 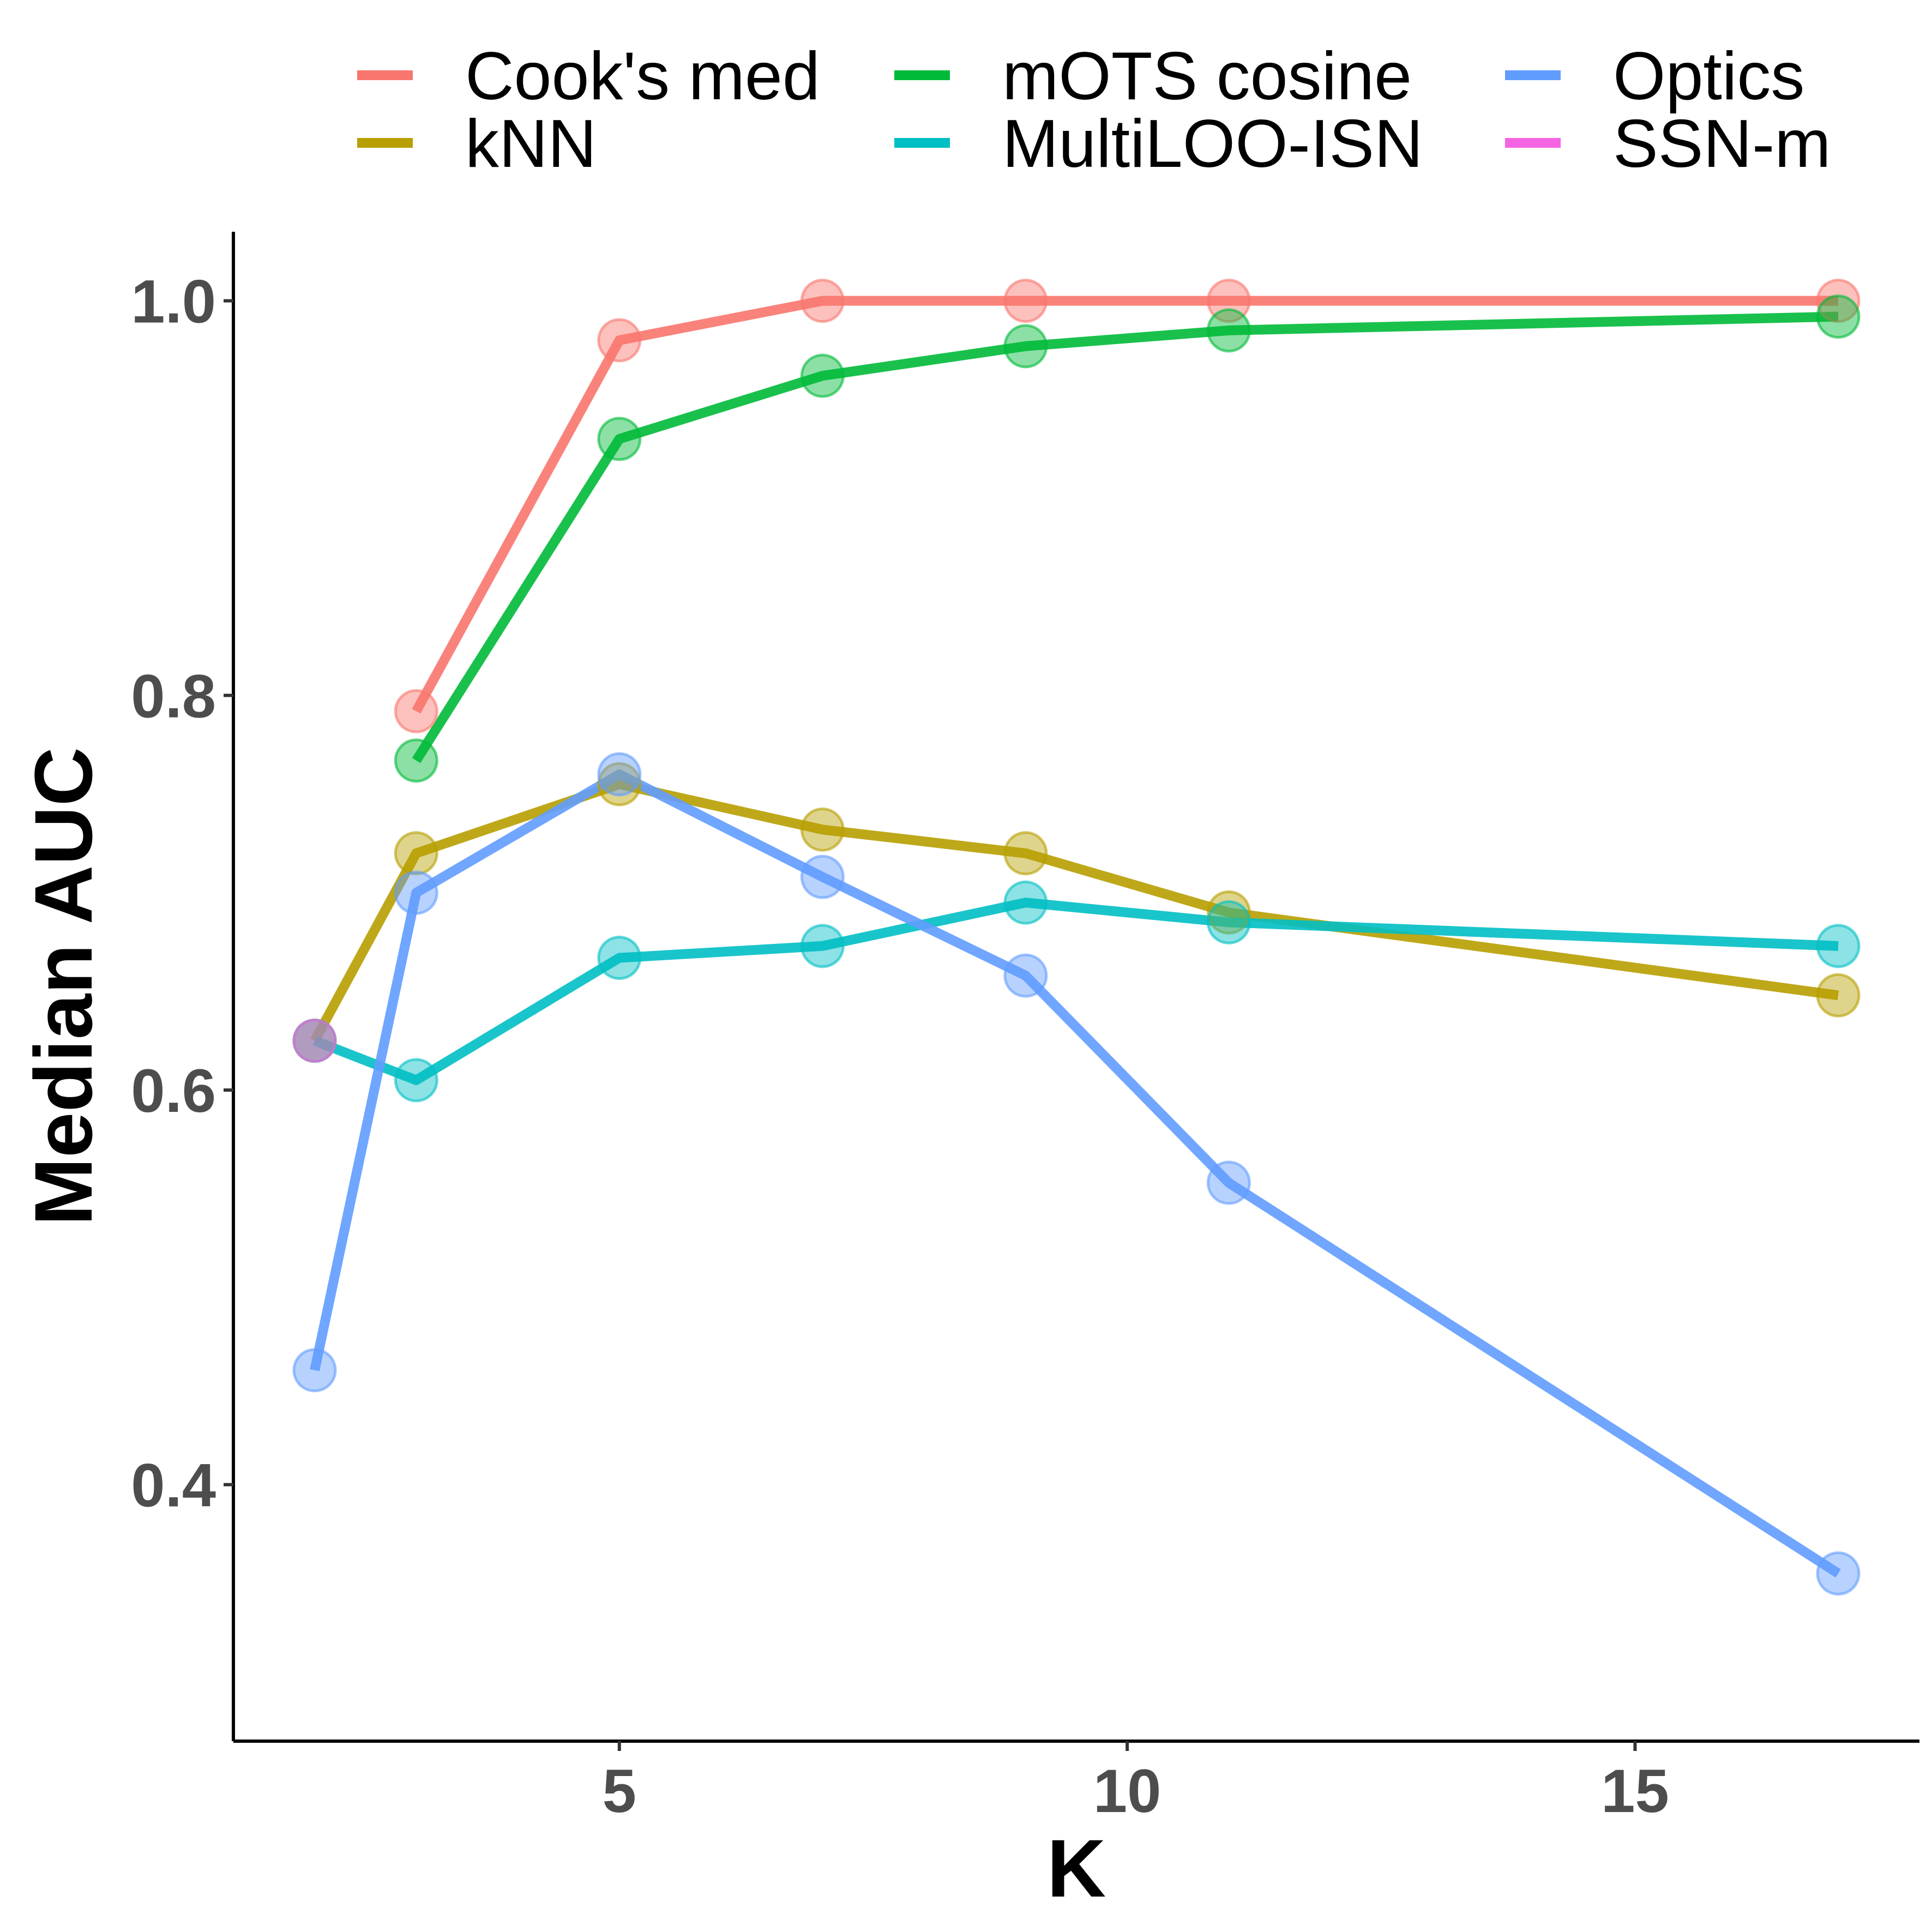 I want to click on series-line-multiloo-isn, so click(x=1075, y=991).